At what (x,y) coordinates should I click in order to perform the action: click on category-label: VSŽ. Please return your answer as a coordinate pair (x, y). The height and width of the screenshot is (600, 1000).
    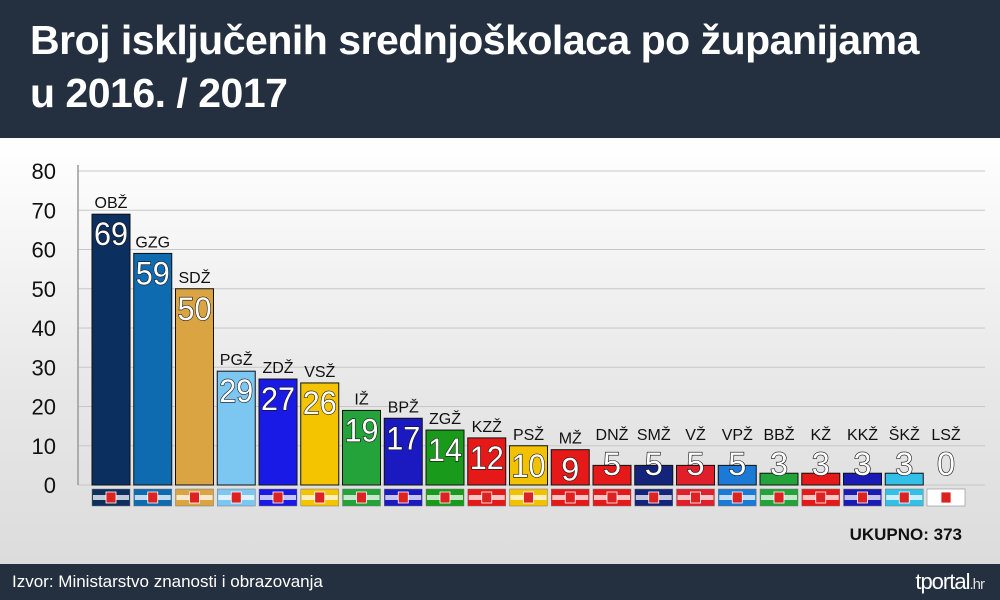
    Looking at the image, I should click on (319, 371).